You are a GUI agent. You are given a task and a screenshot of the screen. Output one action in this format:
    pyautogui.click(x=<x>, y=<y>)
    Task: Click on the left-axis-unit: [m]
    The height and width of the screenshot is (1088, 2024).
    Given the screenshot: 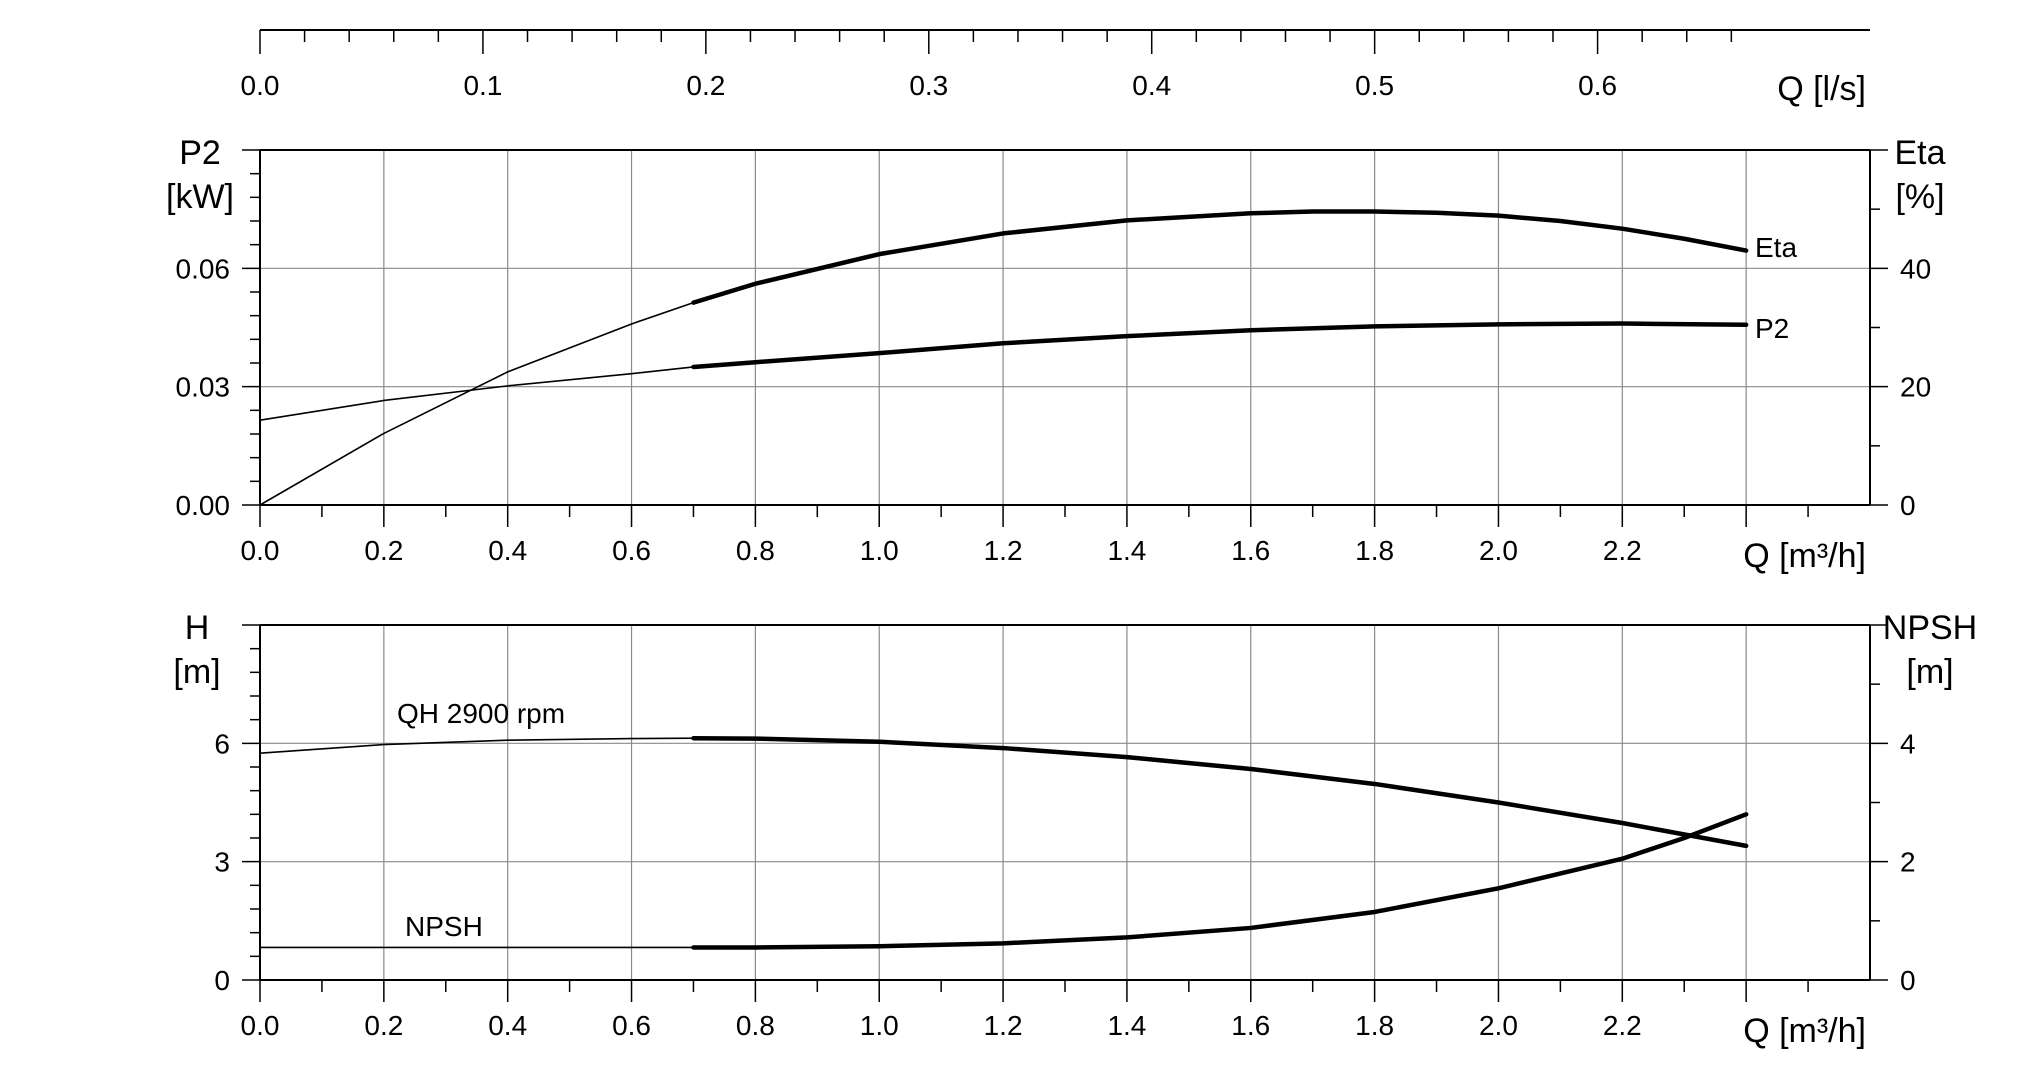 What is the action you would take?
    pyautogui.click(x=196, y=672)
    